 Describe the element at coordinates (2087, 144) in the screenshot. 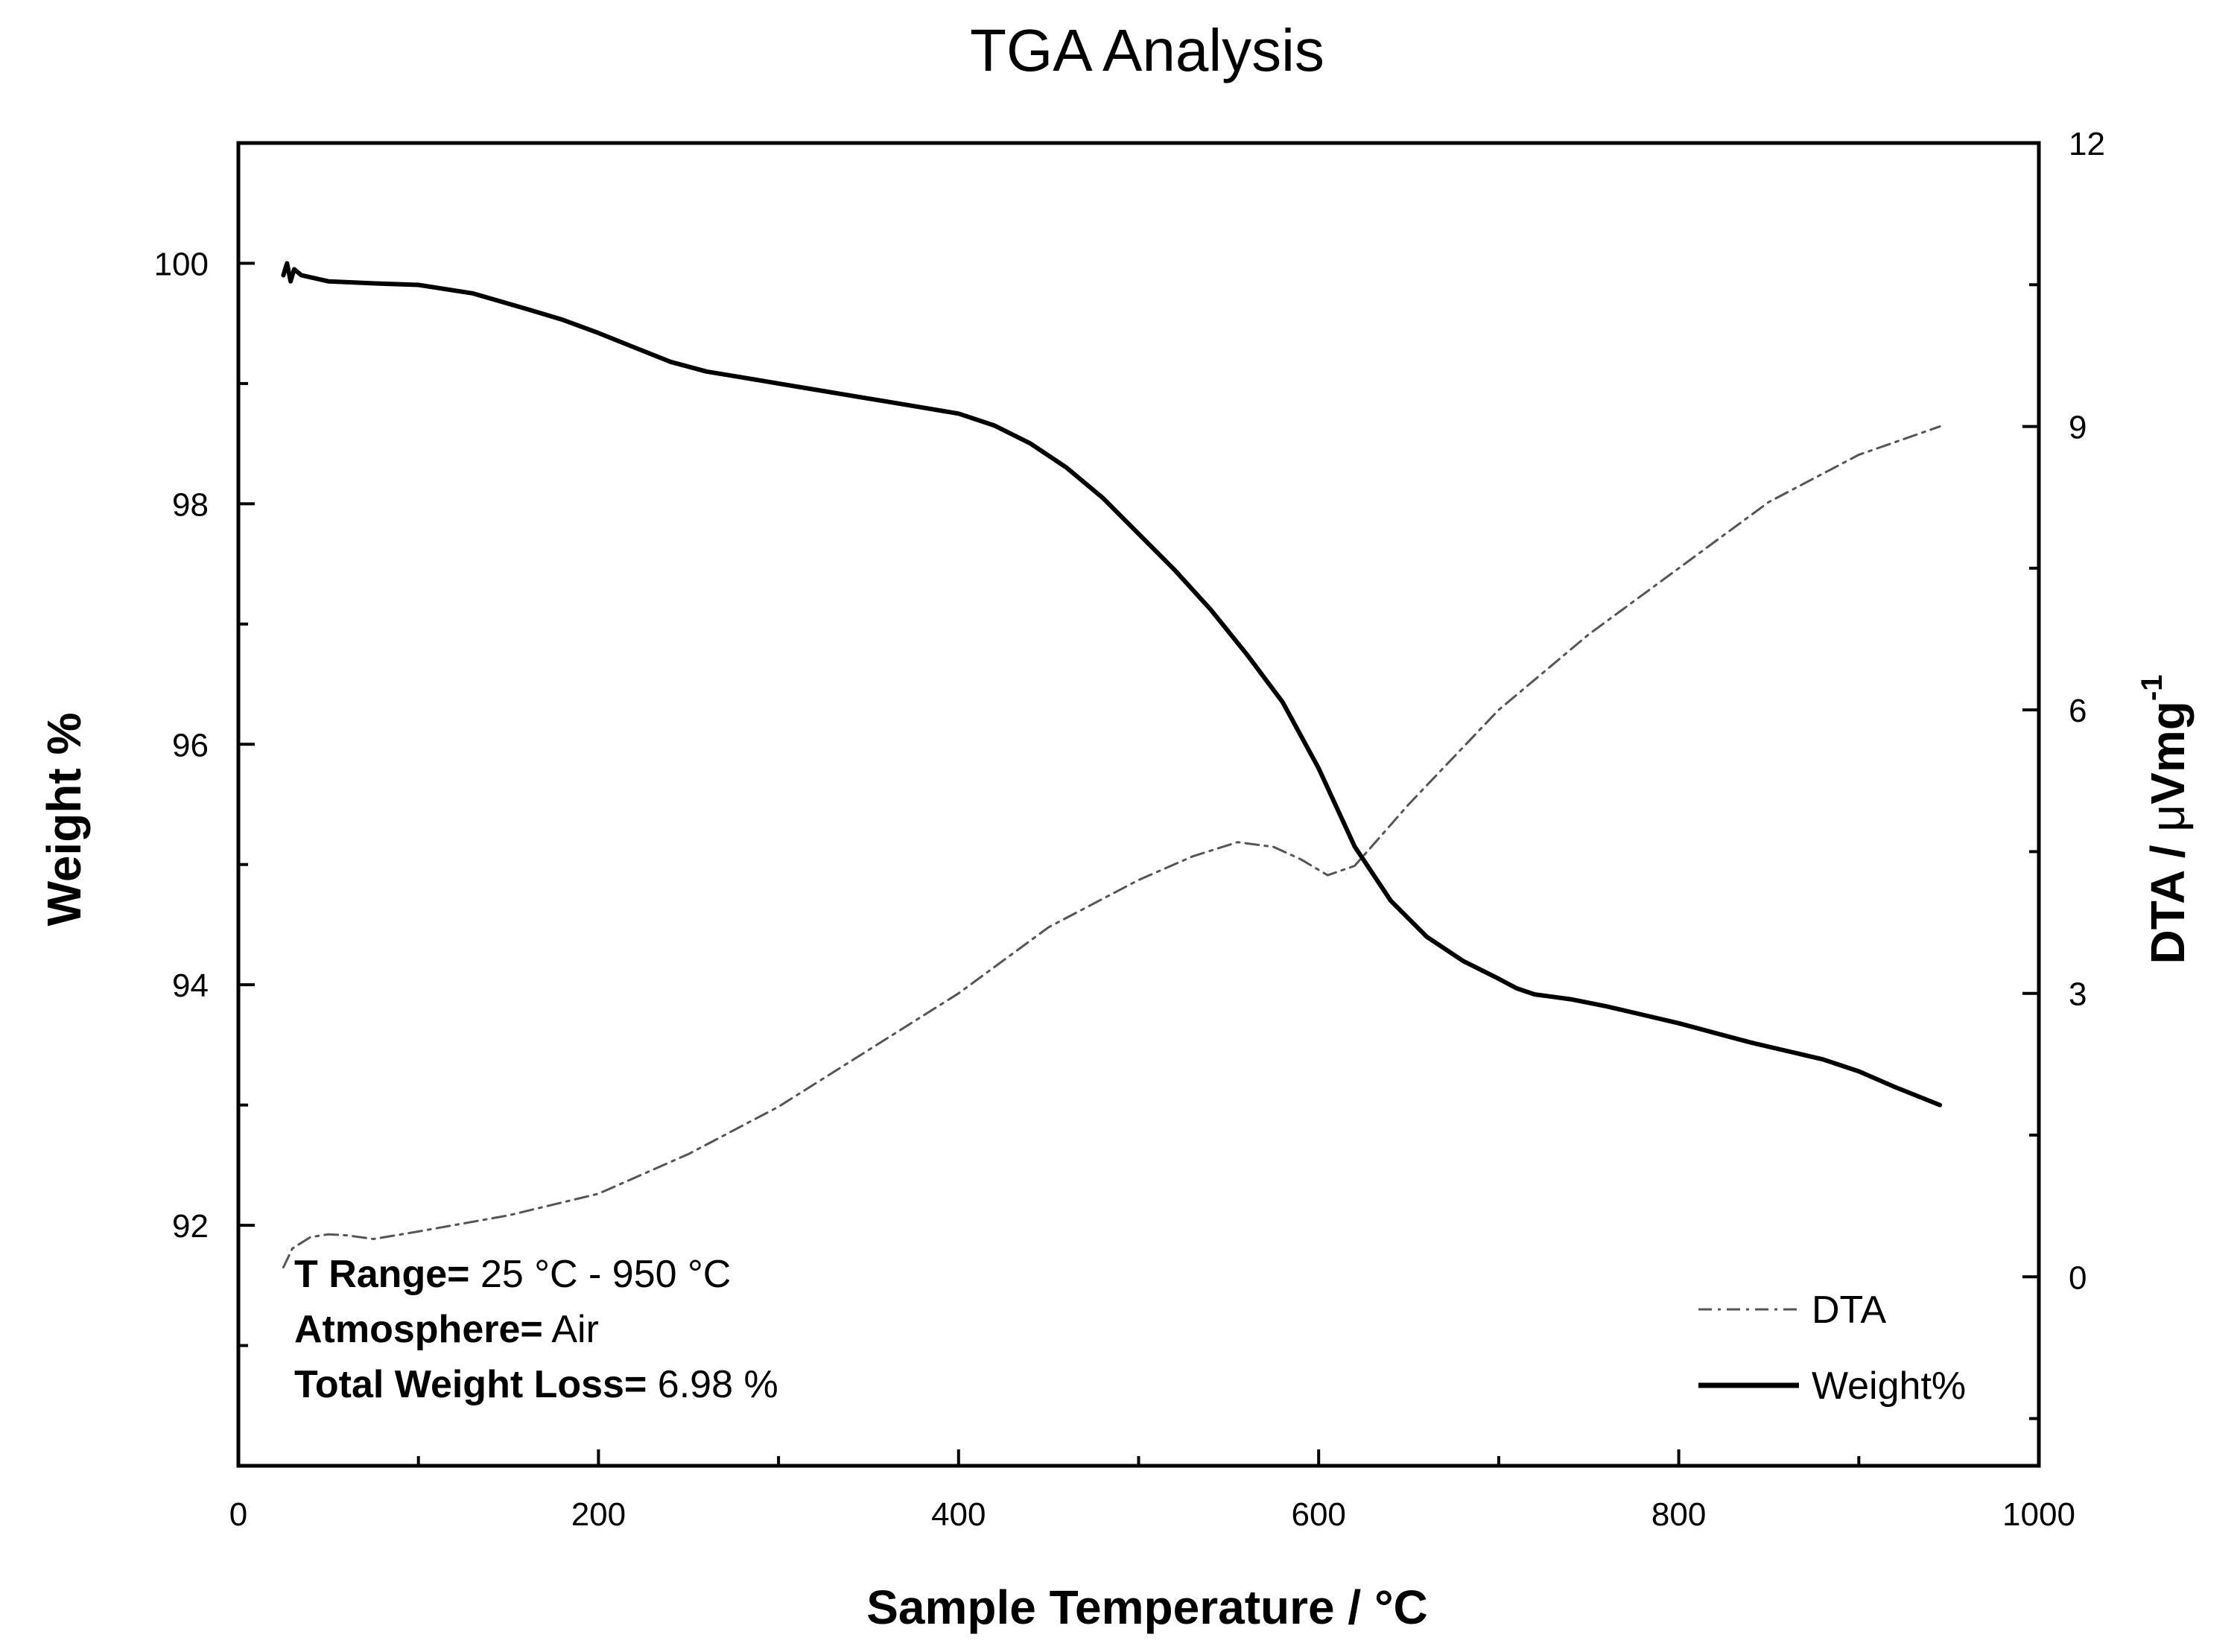

I see `y2-tick-label: 12` at that location.